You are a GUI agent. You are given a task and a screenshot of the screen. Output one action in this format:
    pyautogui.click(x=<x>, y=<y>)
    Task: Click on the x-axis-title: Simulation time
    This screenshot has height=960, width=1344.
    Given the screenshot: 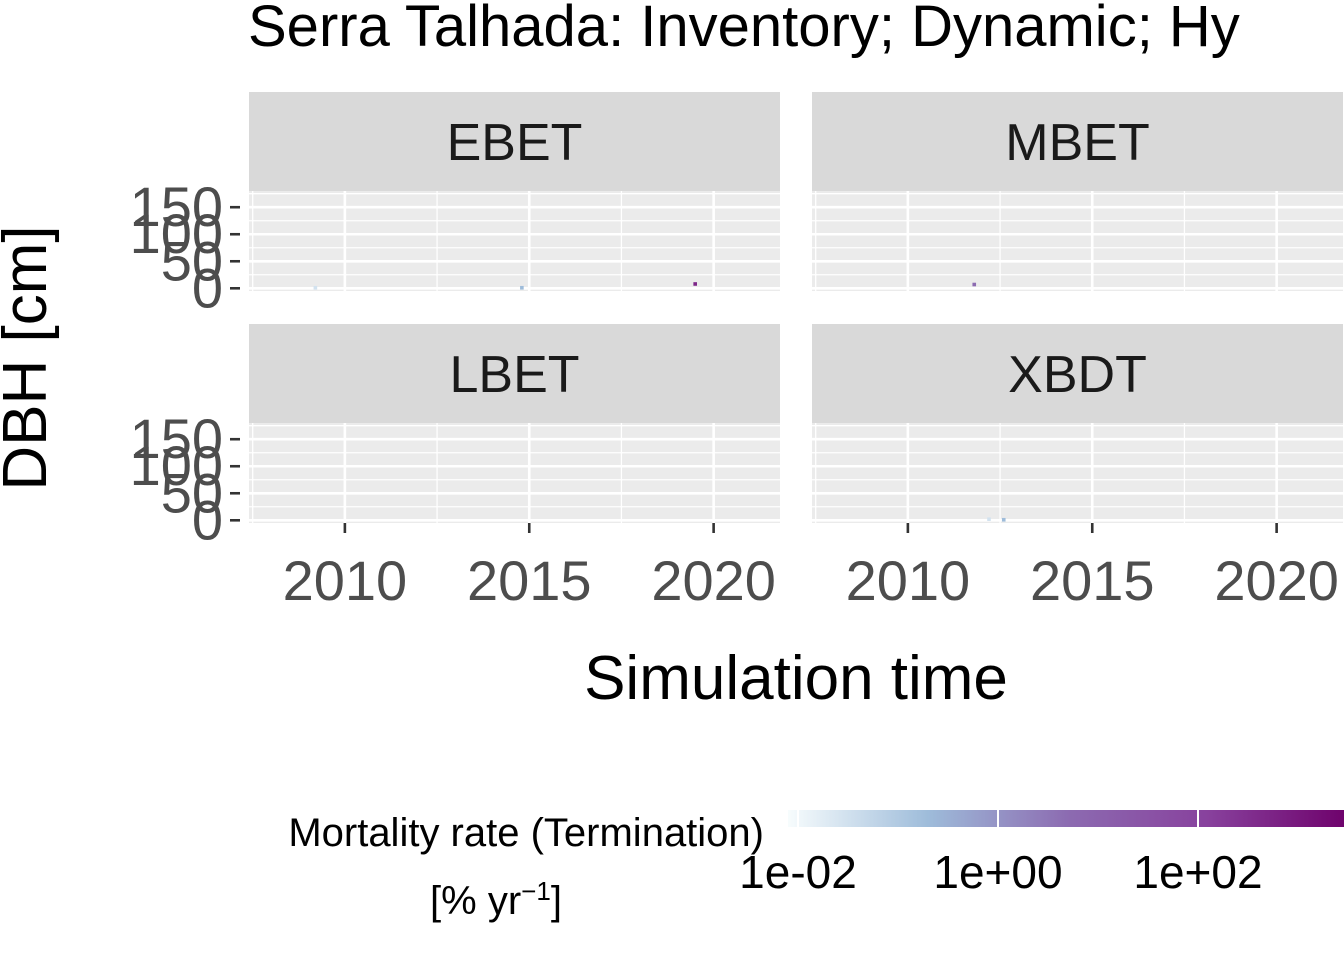 What is the action you would take?
    pyautogui.click(x=796, y=678)
    